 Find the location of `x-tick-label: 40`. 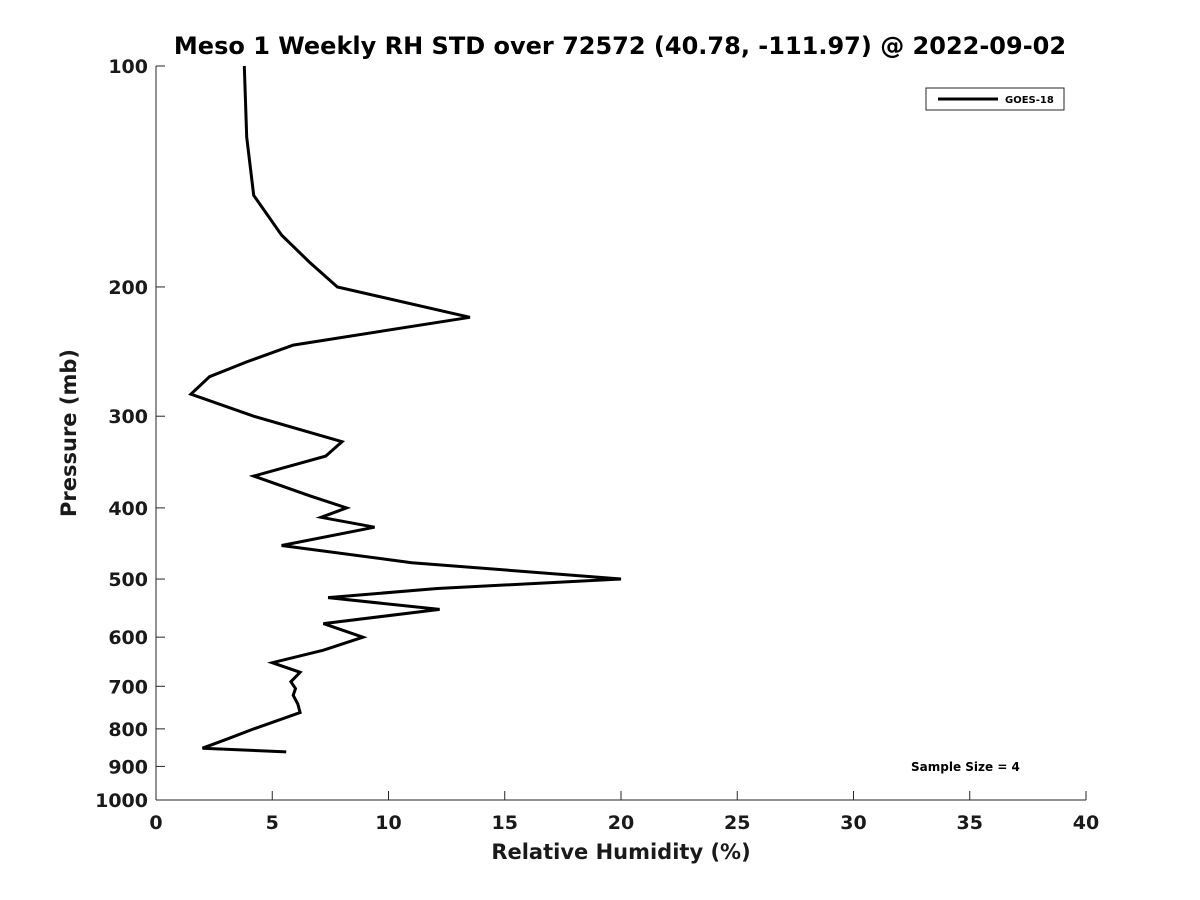

x-tick-label: 40 is located at coordinates (1086, 823).